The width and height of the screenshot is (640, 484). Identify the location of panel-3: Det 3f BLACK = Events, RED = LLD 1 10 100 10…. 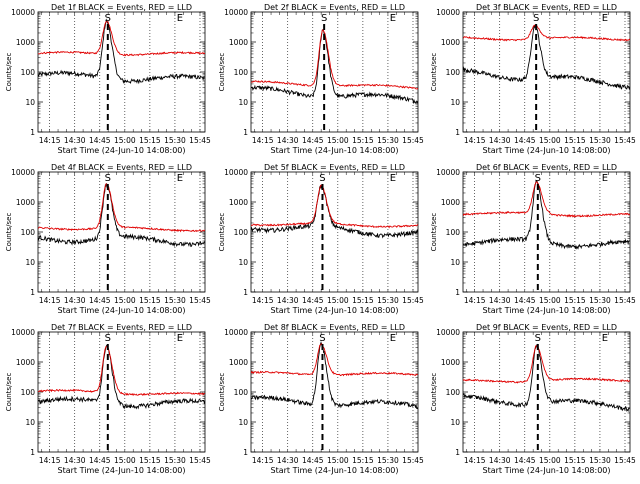
(533, 79).